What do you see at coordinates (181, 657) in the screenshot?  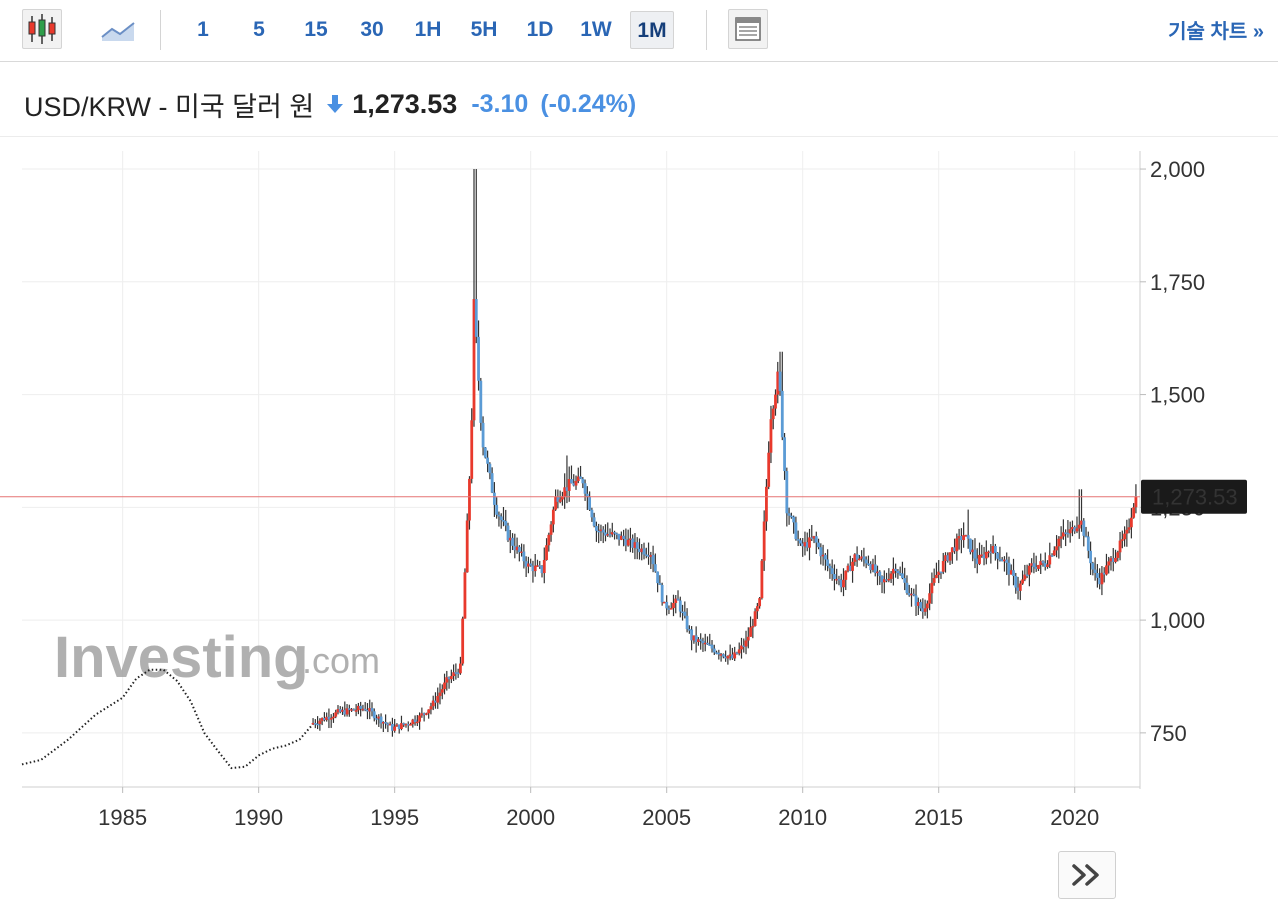 I see `watermark-brand: Investing` at bounding box center [181, 657].